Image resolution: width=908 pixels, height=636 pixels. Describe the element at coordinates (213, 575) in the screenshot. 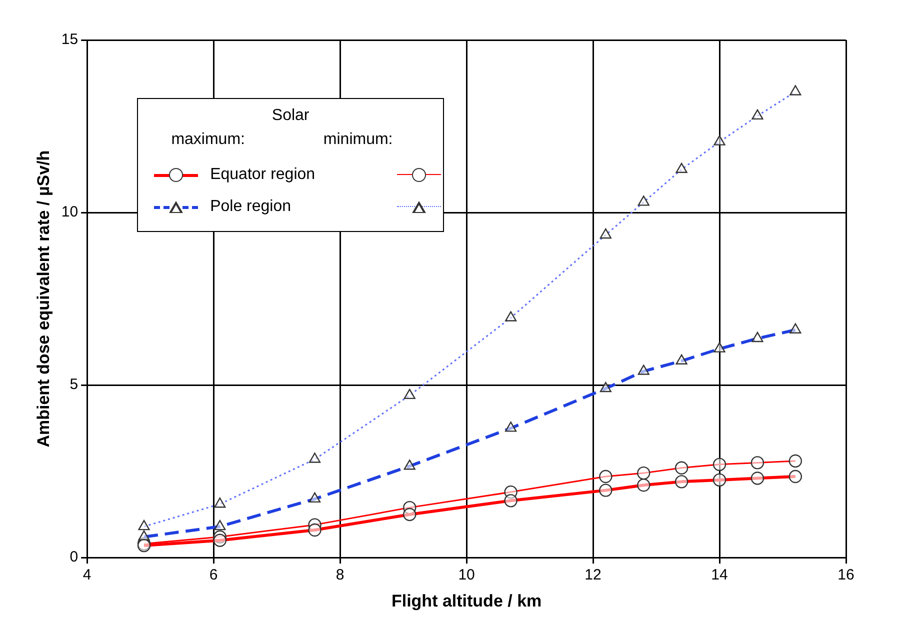

I see `x-tick-label: 6` at that location.